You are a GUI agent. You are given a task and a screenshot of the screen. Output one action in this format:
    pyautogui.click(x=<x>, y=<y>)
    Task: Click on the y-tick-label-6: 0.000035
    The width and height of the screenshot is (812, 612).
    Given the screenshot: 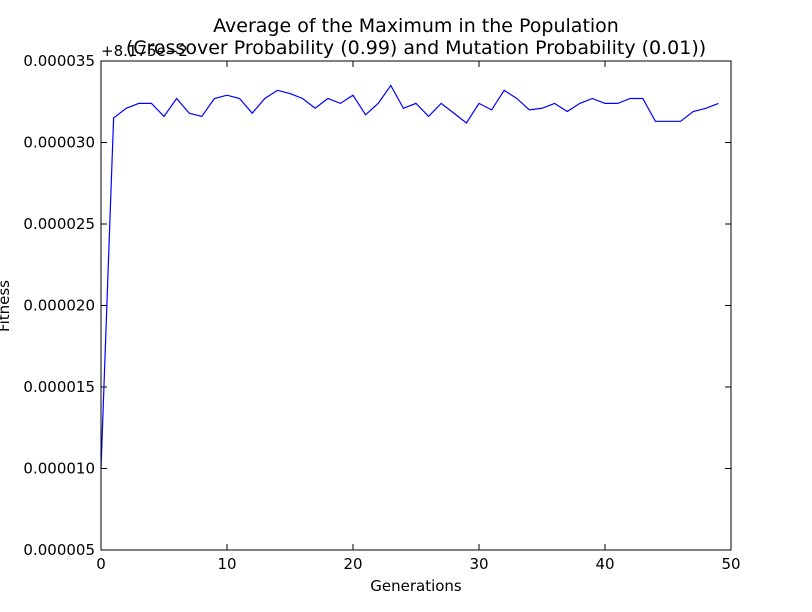 What is the action you would take?
    pyautogui.click(x=59, y=61)
    